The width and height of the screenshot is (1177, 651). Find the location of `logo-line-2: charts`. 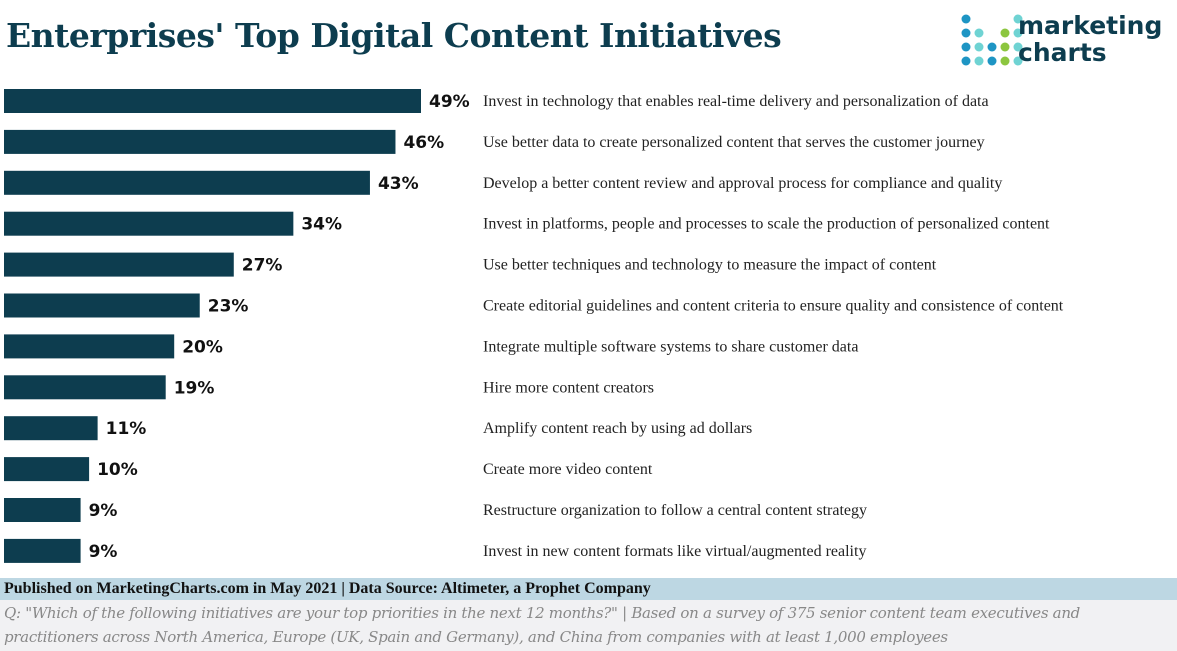

logo-line-2: charts is located at coordinates (1062, 52).